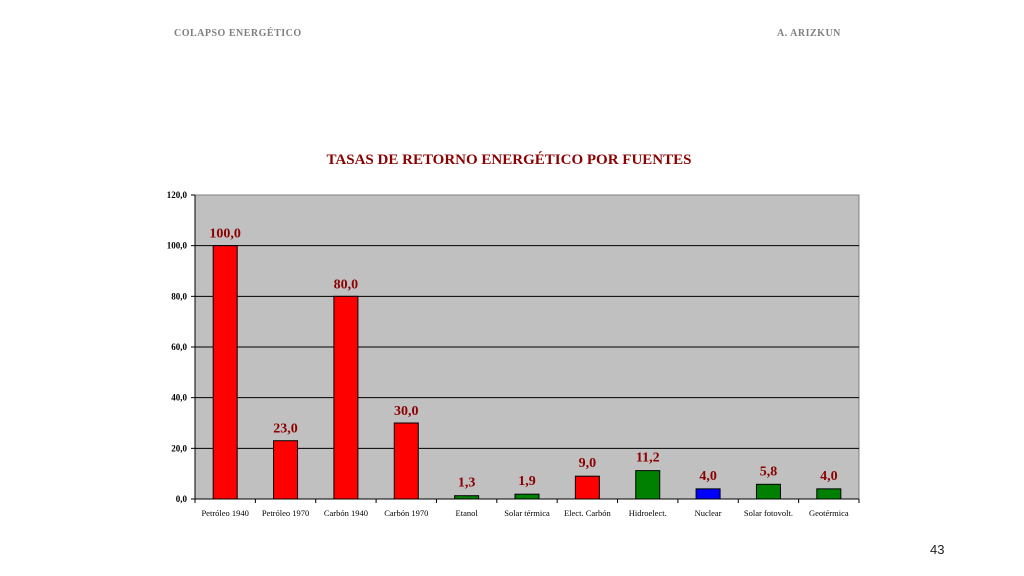 The image size is (1024, 576). I want to click on data-label: 11,2, so click(648, 458).